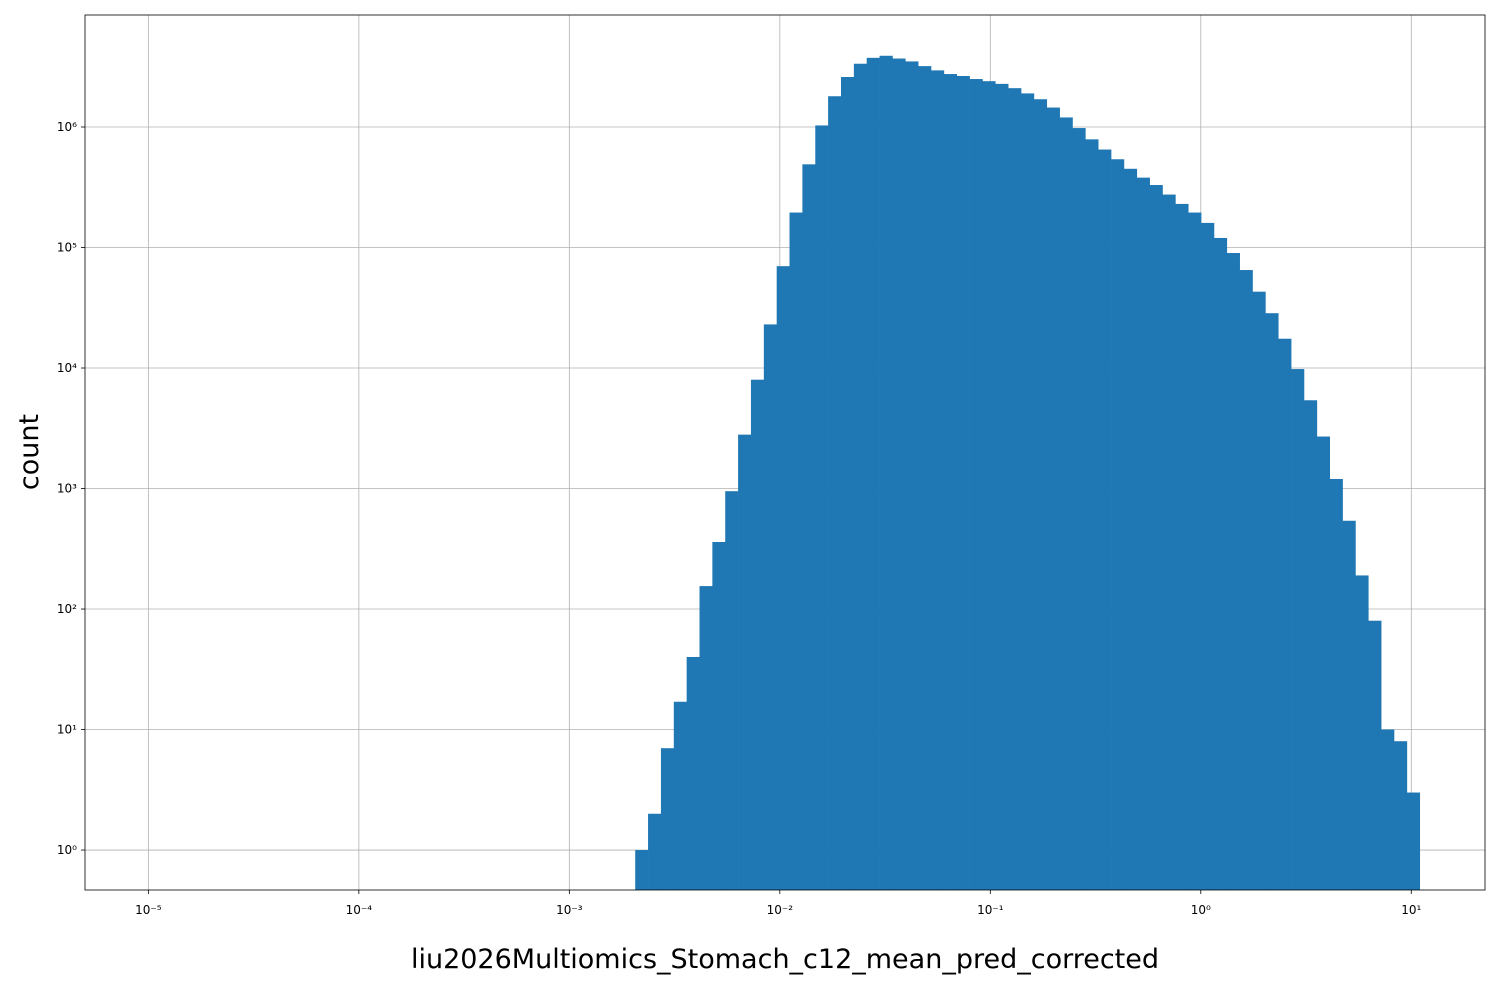  Describe the element at coordinates (780, 910) in the screenshot. I see `x-tick-label: 10⁻²` at that location.